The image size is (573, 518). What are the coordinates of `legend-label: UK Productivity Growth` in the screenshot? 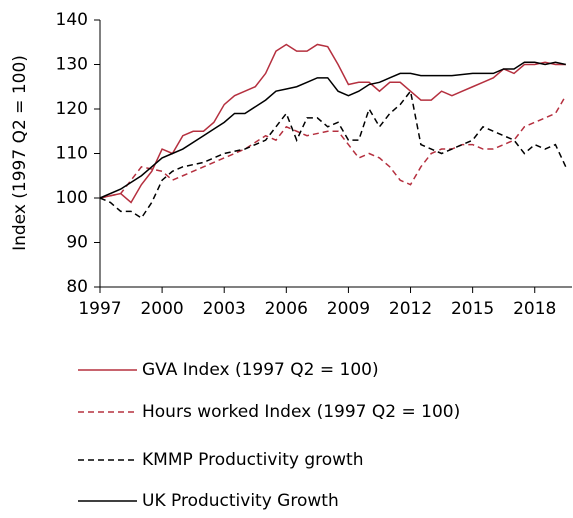 It's located at (240, 501).